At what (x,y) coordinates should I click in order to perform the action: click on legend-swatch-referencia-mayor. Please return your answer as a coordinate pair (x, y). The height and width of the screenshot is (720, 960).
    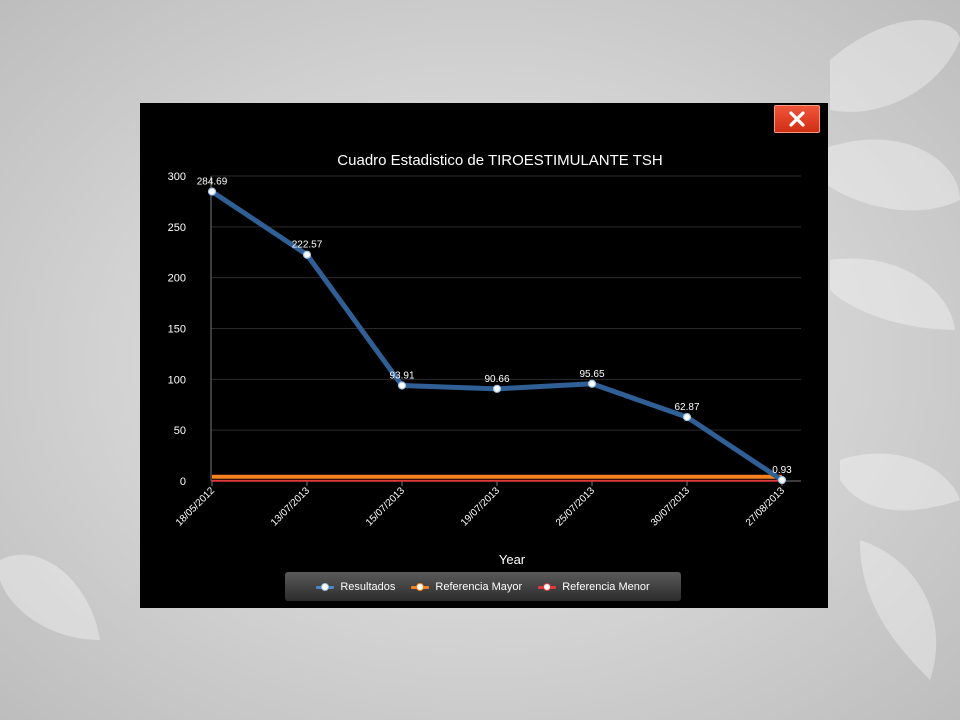
    Looking at the image, I should click on (420, 587).